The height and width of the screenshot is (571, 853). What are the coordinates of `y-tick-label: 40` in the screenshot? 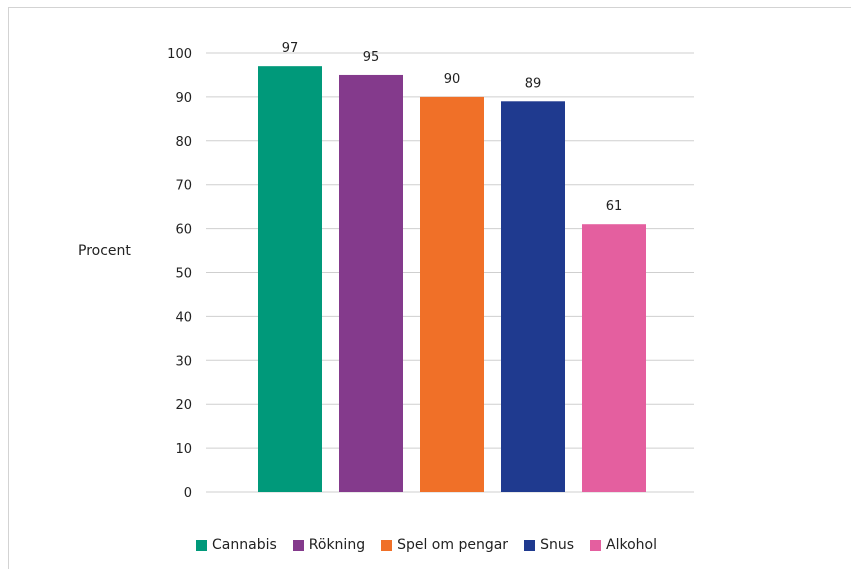 It's located at (183, 317).